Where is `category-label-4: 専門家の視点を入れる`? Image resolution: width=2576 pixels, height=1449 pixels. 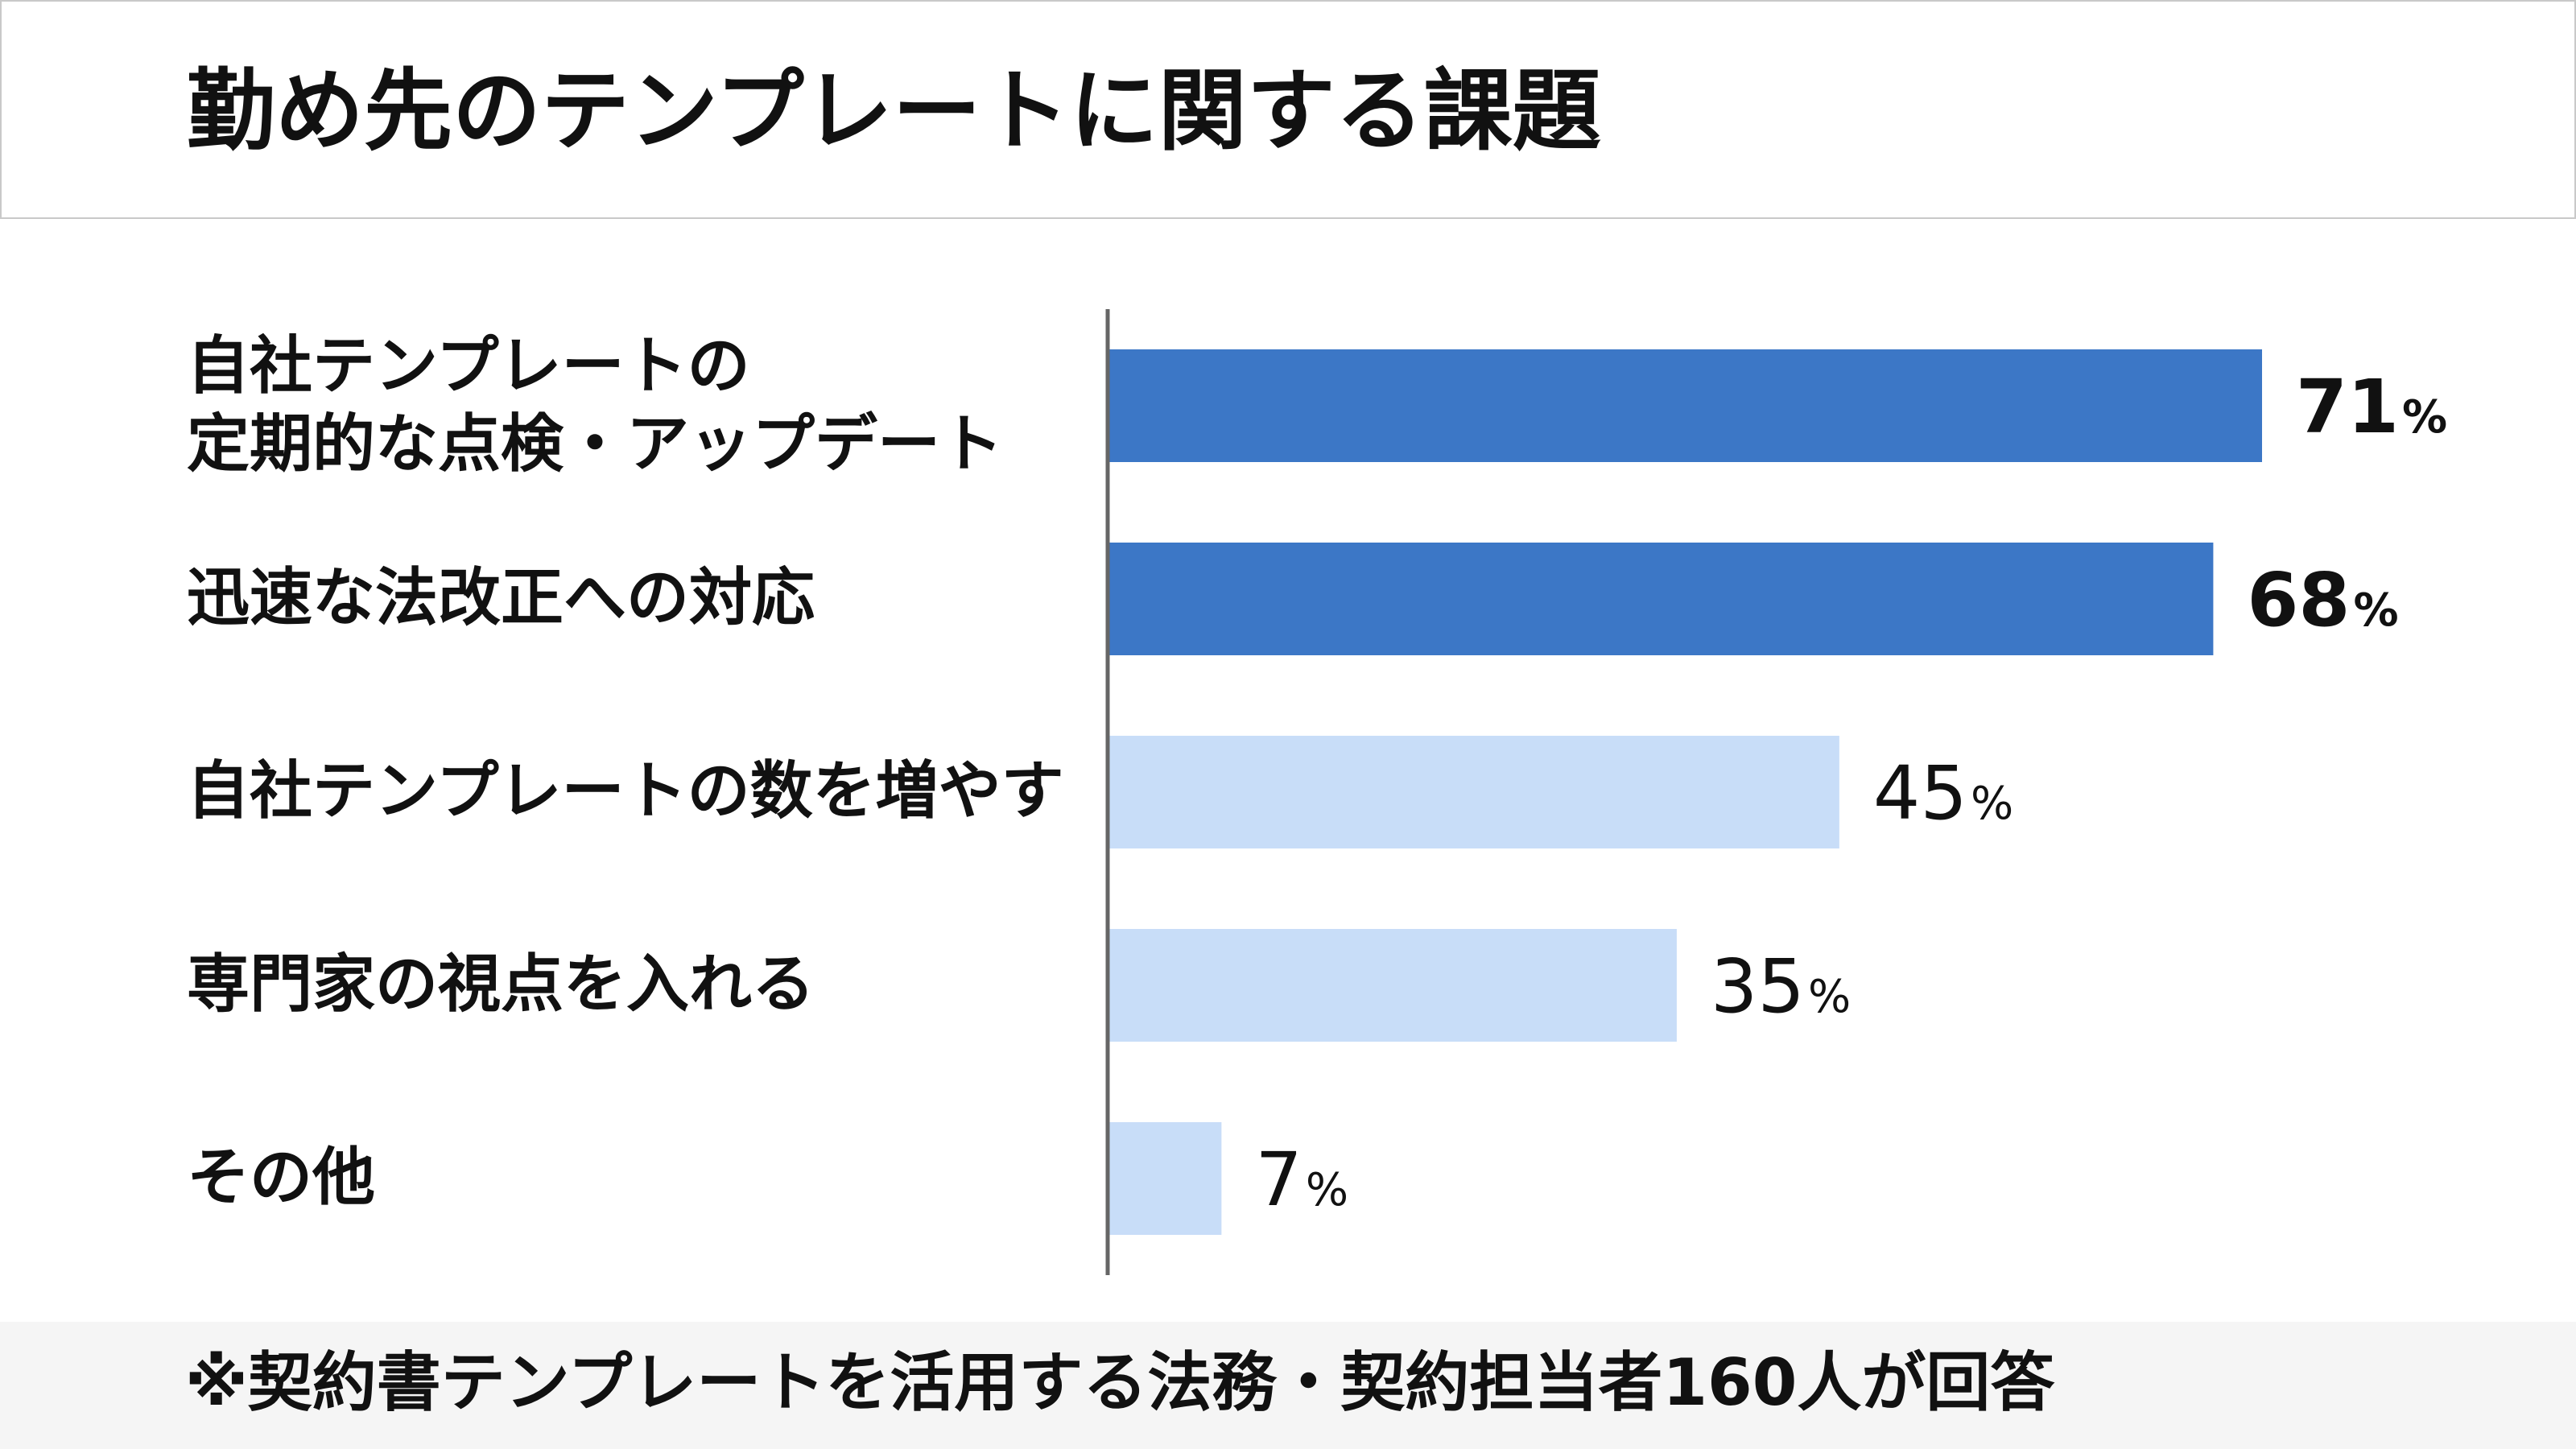
category-label-4: 専門家の視点を入れる is located at coordinates (501, 985).